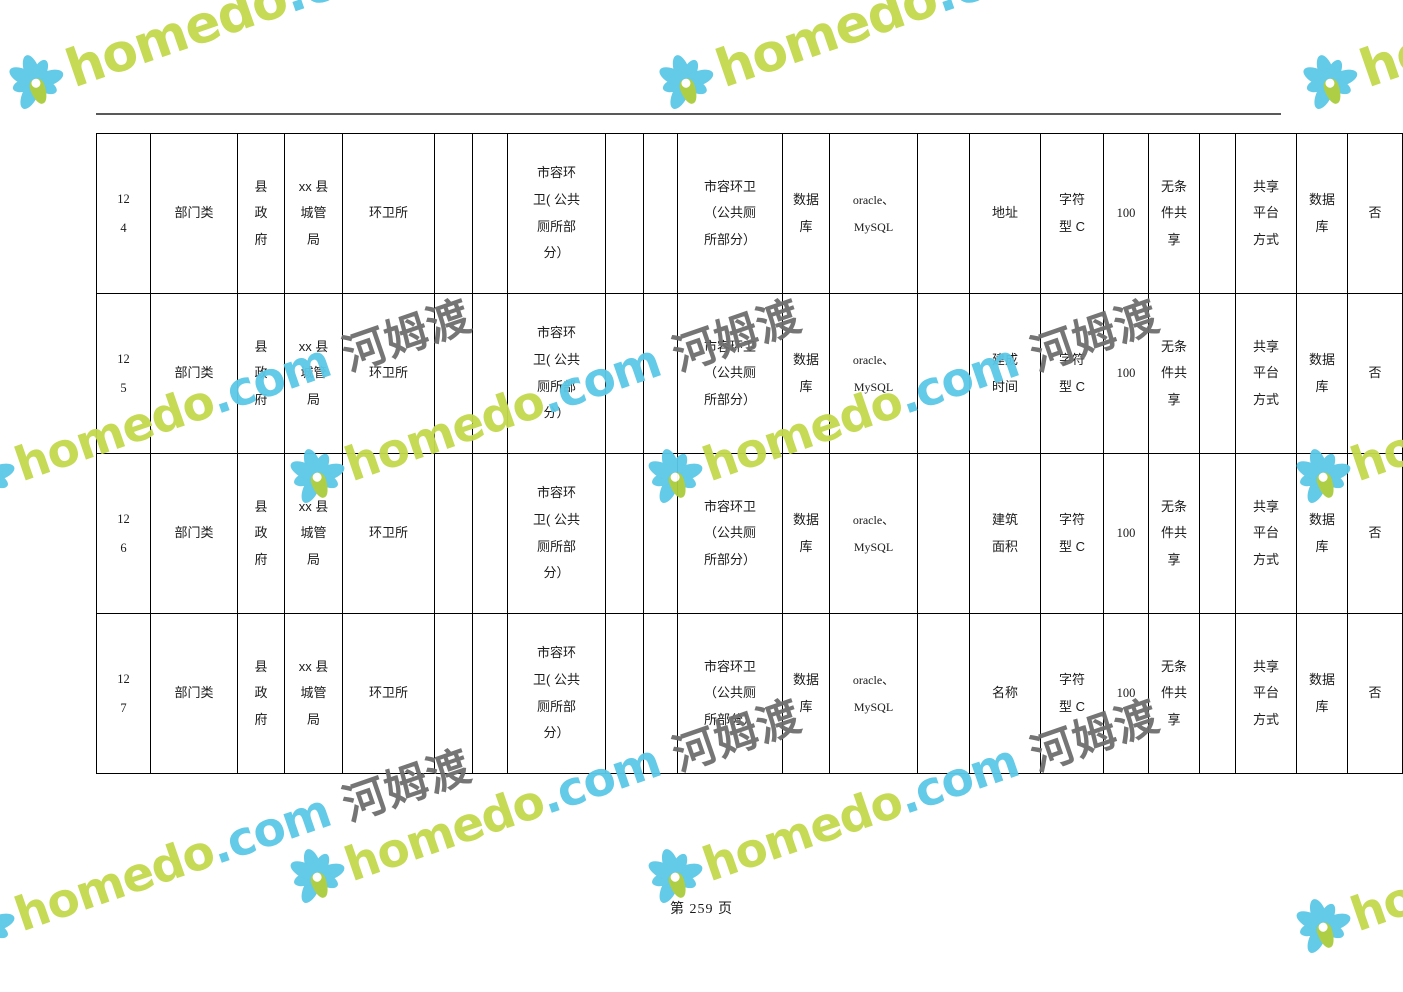 The image size is (1403, 992). Describe the element at coordinates (123, 373) in the screenshot. I see `row-sequence: 12 5` at that location.